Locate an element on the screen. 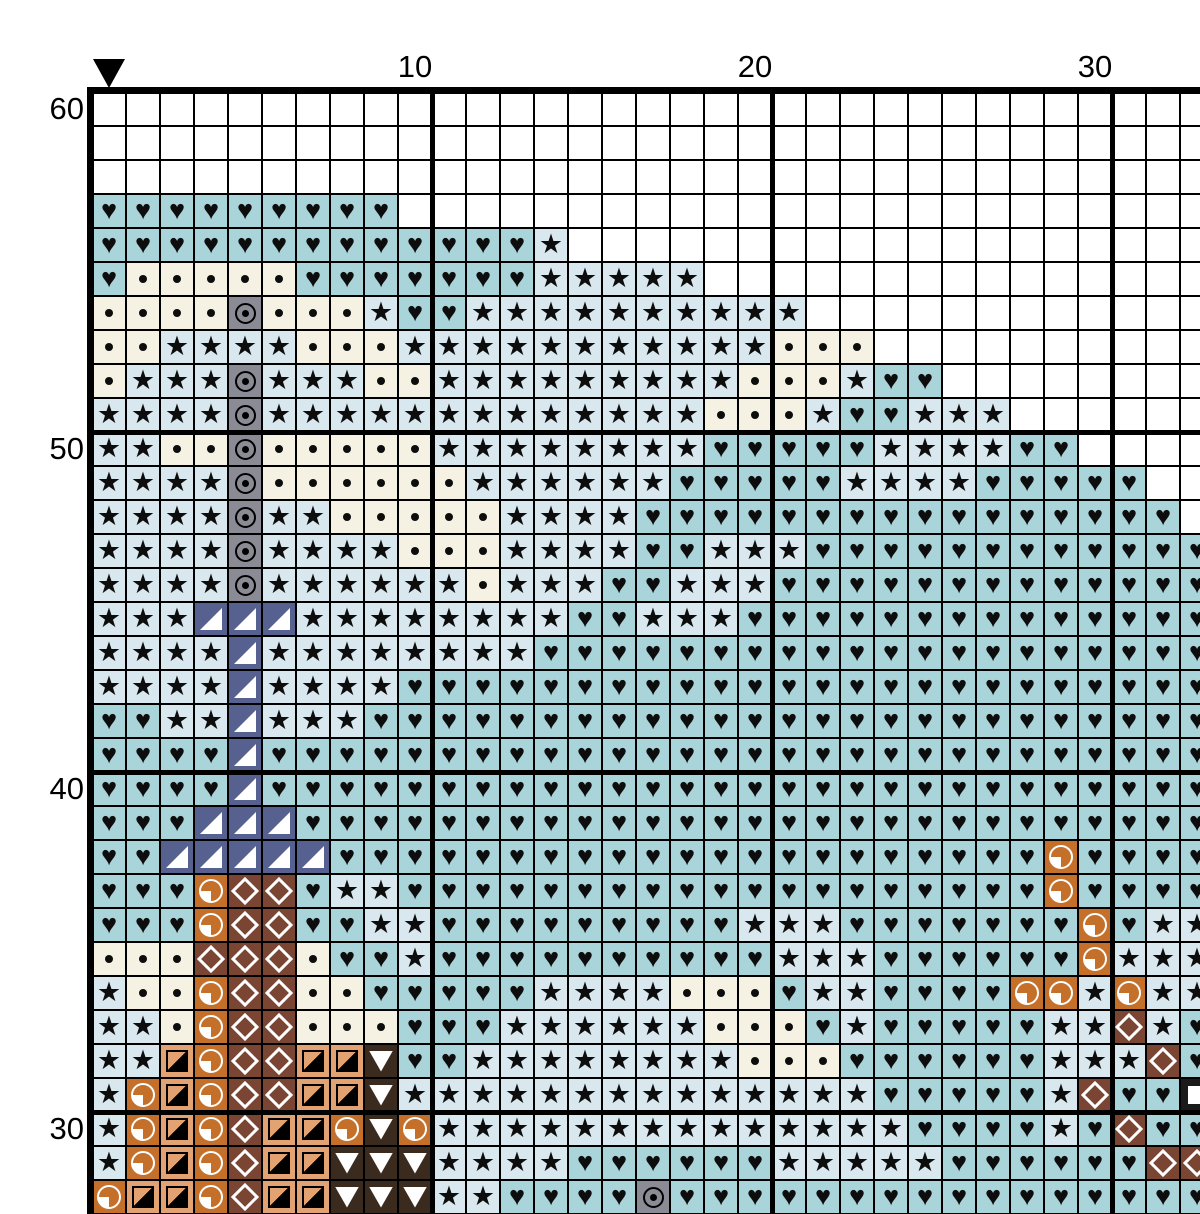 This screenshot has height=1214, width=1200. quarter-circle-icon is located at coordinates (347, 1129).